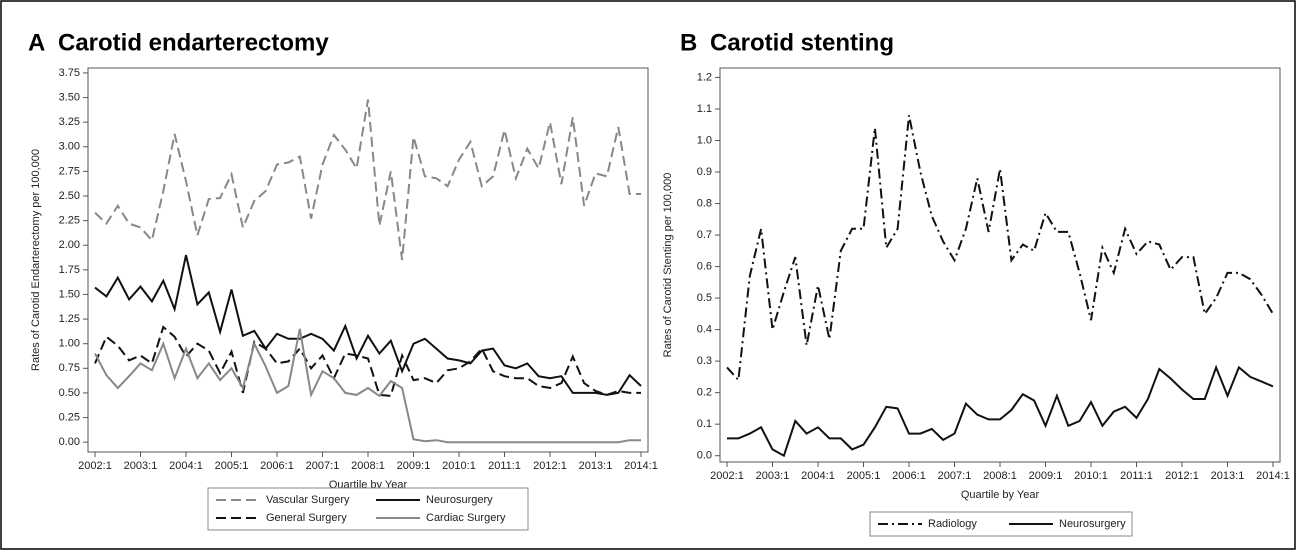 The width and height of the screenshot is (1296, 550). Describe the element at coordinates (704, 235) in the screenshot. I see `y-tick-label: 0.7` at that location.